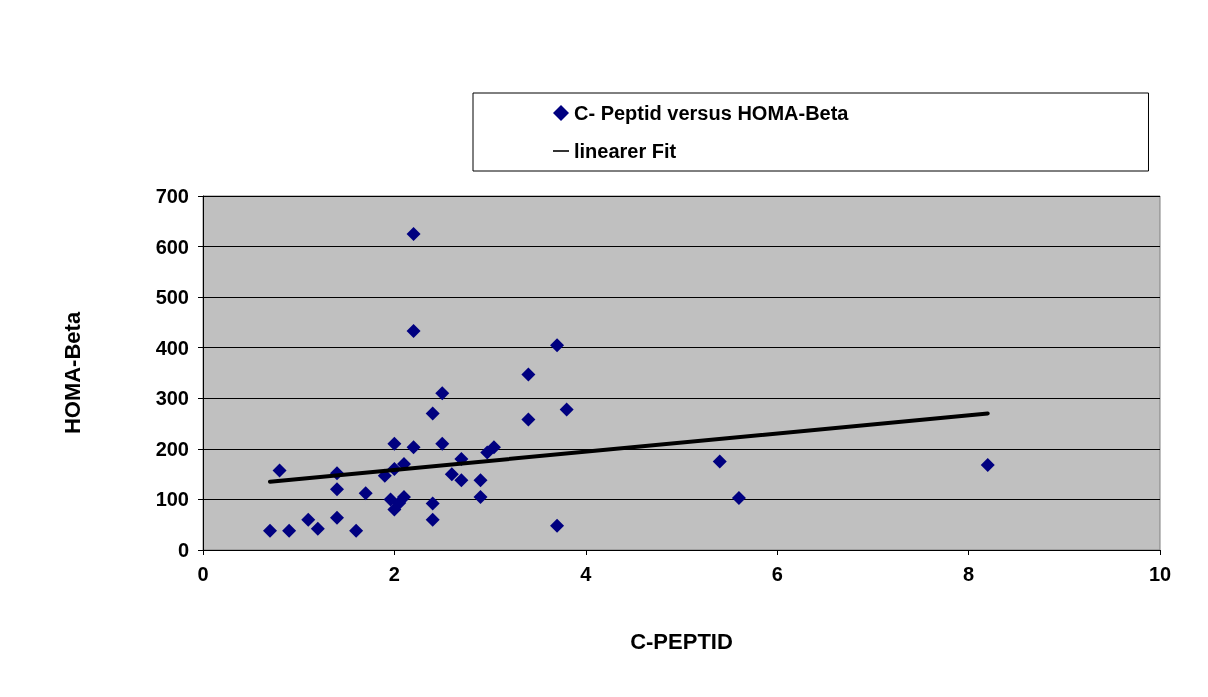  Describe the element at coordinates (183, 550) in the screenshot. I see `y-tick-label: 0` at that location.